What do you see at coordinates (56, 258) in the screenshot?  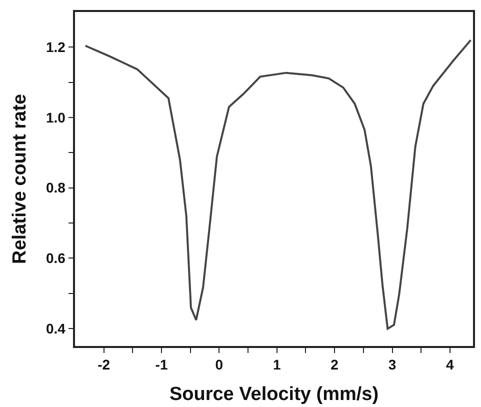 I see `y-tick-label: 0.6` at bounding box center [56, 258].